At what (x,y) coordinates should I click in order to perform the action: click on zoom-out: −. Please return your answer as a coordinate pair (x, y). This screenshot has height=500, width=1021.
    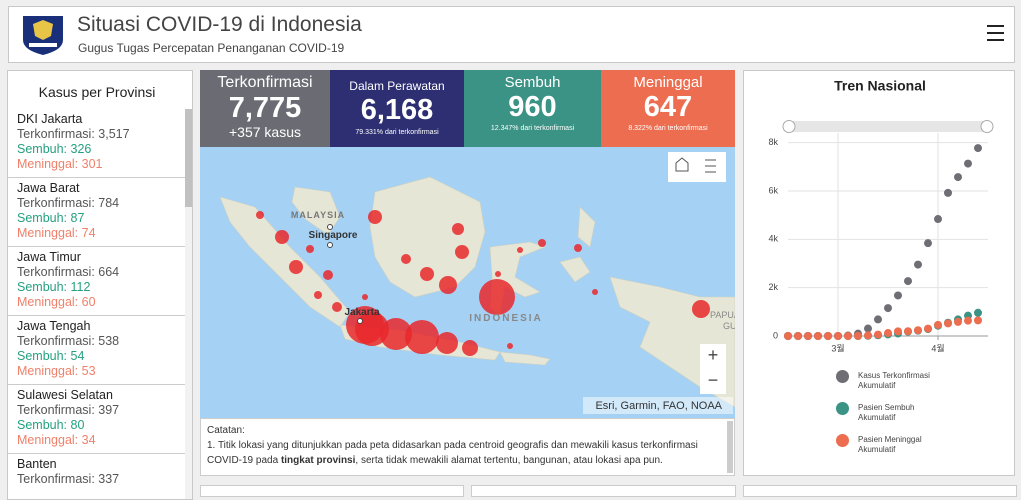
    Looking at the image, I should click on (713, 380).